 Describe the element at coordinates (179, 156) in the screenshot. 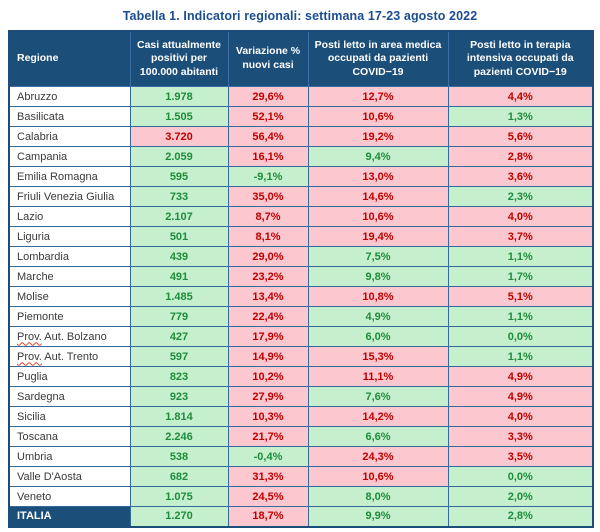

I see `casi-positivi-cell: 2.059` at that location.